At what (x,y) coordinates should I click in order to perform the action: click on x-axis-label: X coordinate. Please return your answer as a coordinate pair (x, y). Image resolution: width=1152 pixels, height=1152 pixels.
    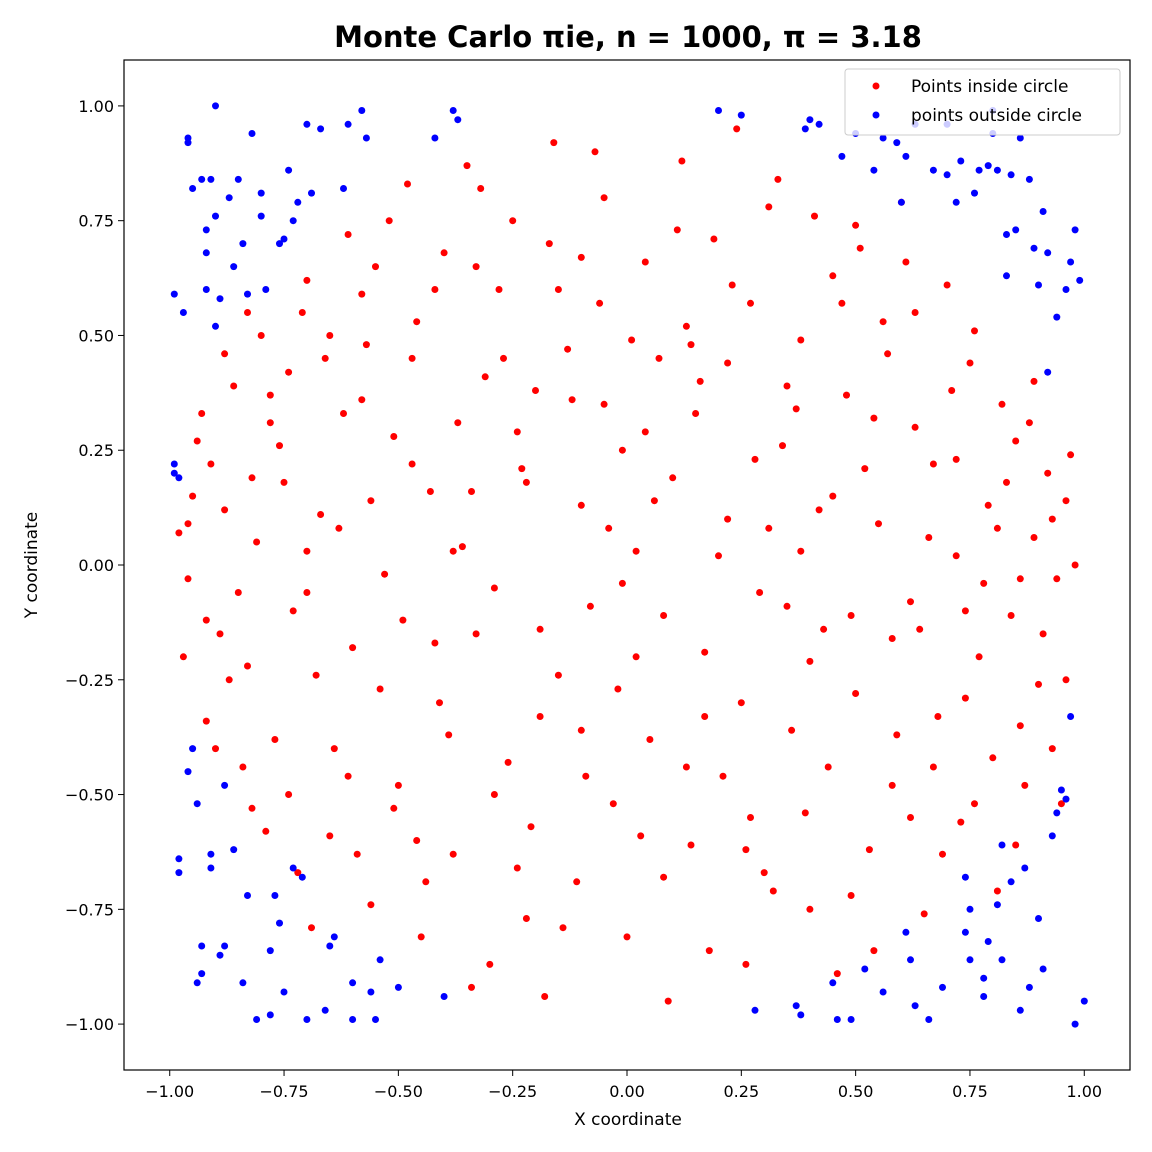
    Looking at the image, I should click on (628, 1120).